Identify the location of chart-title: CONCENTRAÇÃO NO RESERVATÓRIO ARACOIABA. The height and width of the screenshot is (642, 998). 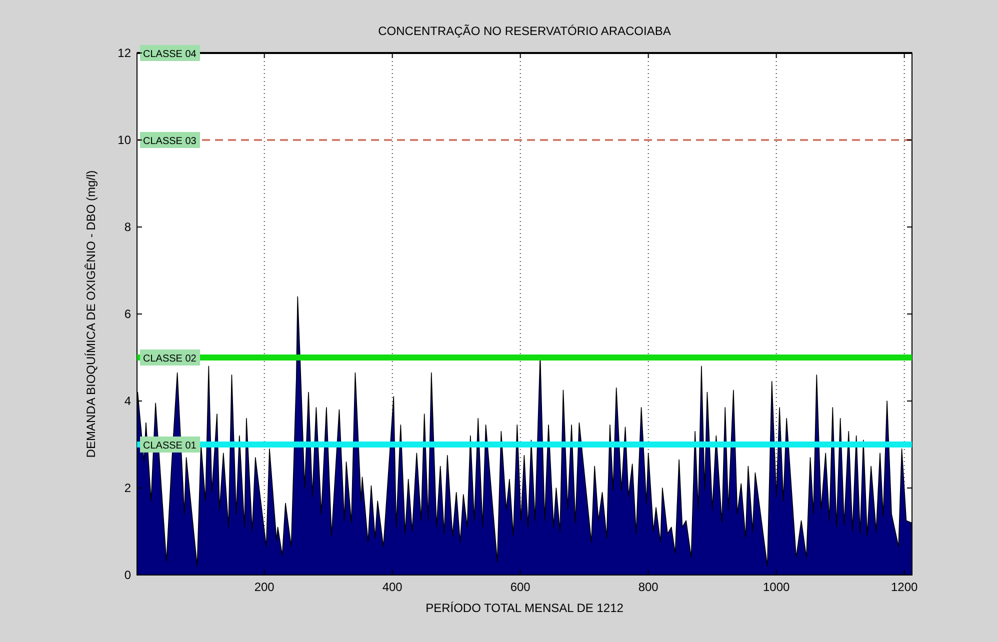
(524, 31).